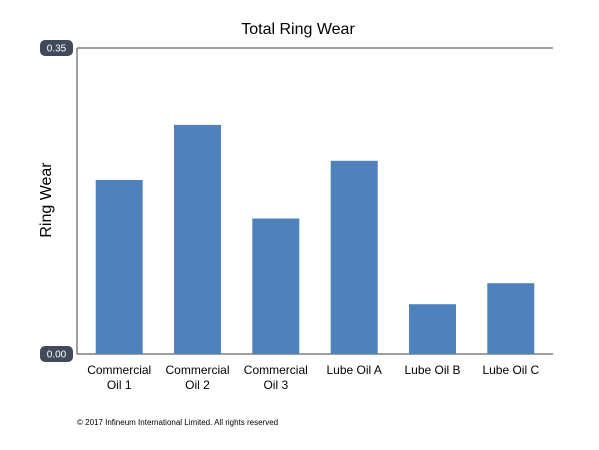 The height and width of the screenshot is (450, 599). What do you see at coordinates (46, 200) in the screenshot?
I see `y-axis-label: Ring Wear` at bounding box center [46, 200].